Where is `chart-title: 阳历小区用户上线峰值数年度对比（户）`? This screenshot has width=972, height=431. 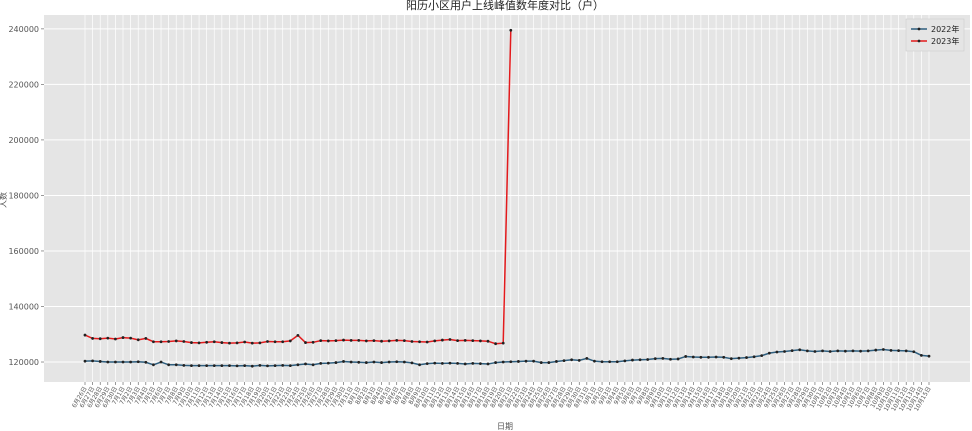 chart-title: 阳历小区用户上线峰值数年度对比（户） is located at coordinates (505, 6).